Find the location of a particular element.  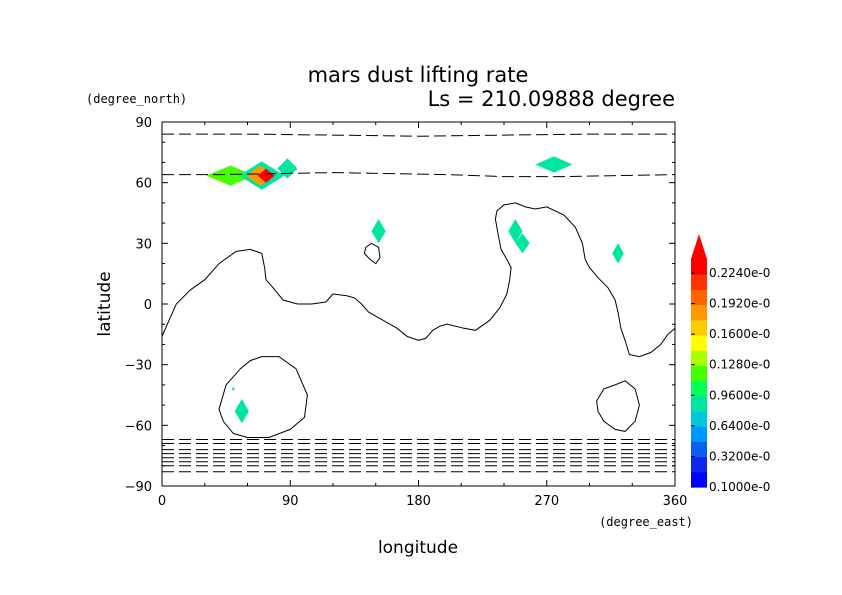

colorbar-label-7: 0.2240e-0 is located at coordinates (739, 273).